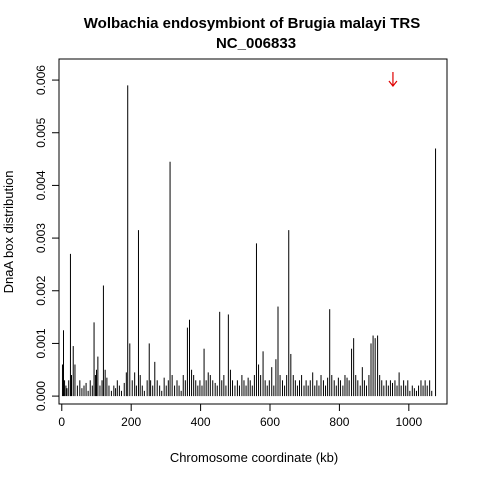  I want to click on y-tick-label: 0.005, so click(41, 132).